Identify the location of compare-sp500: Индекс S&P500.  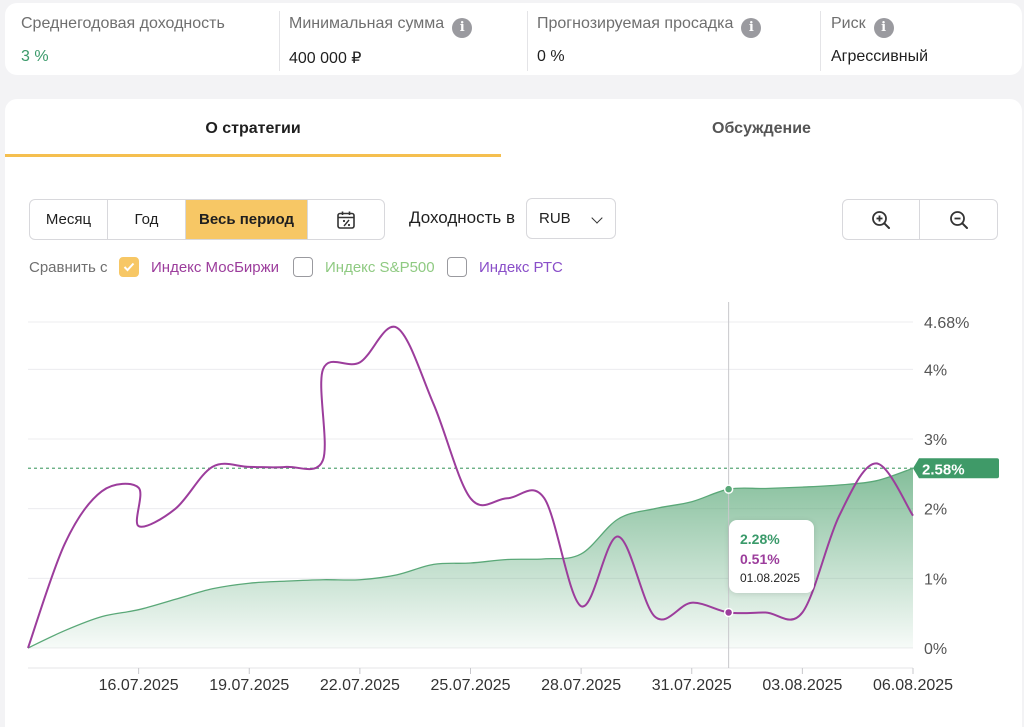
(364, 267).